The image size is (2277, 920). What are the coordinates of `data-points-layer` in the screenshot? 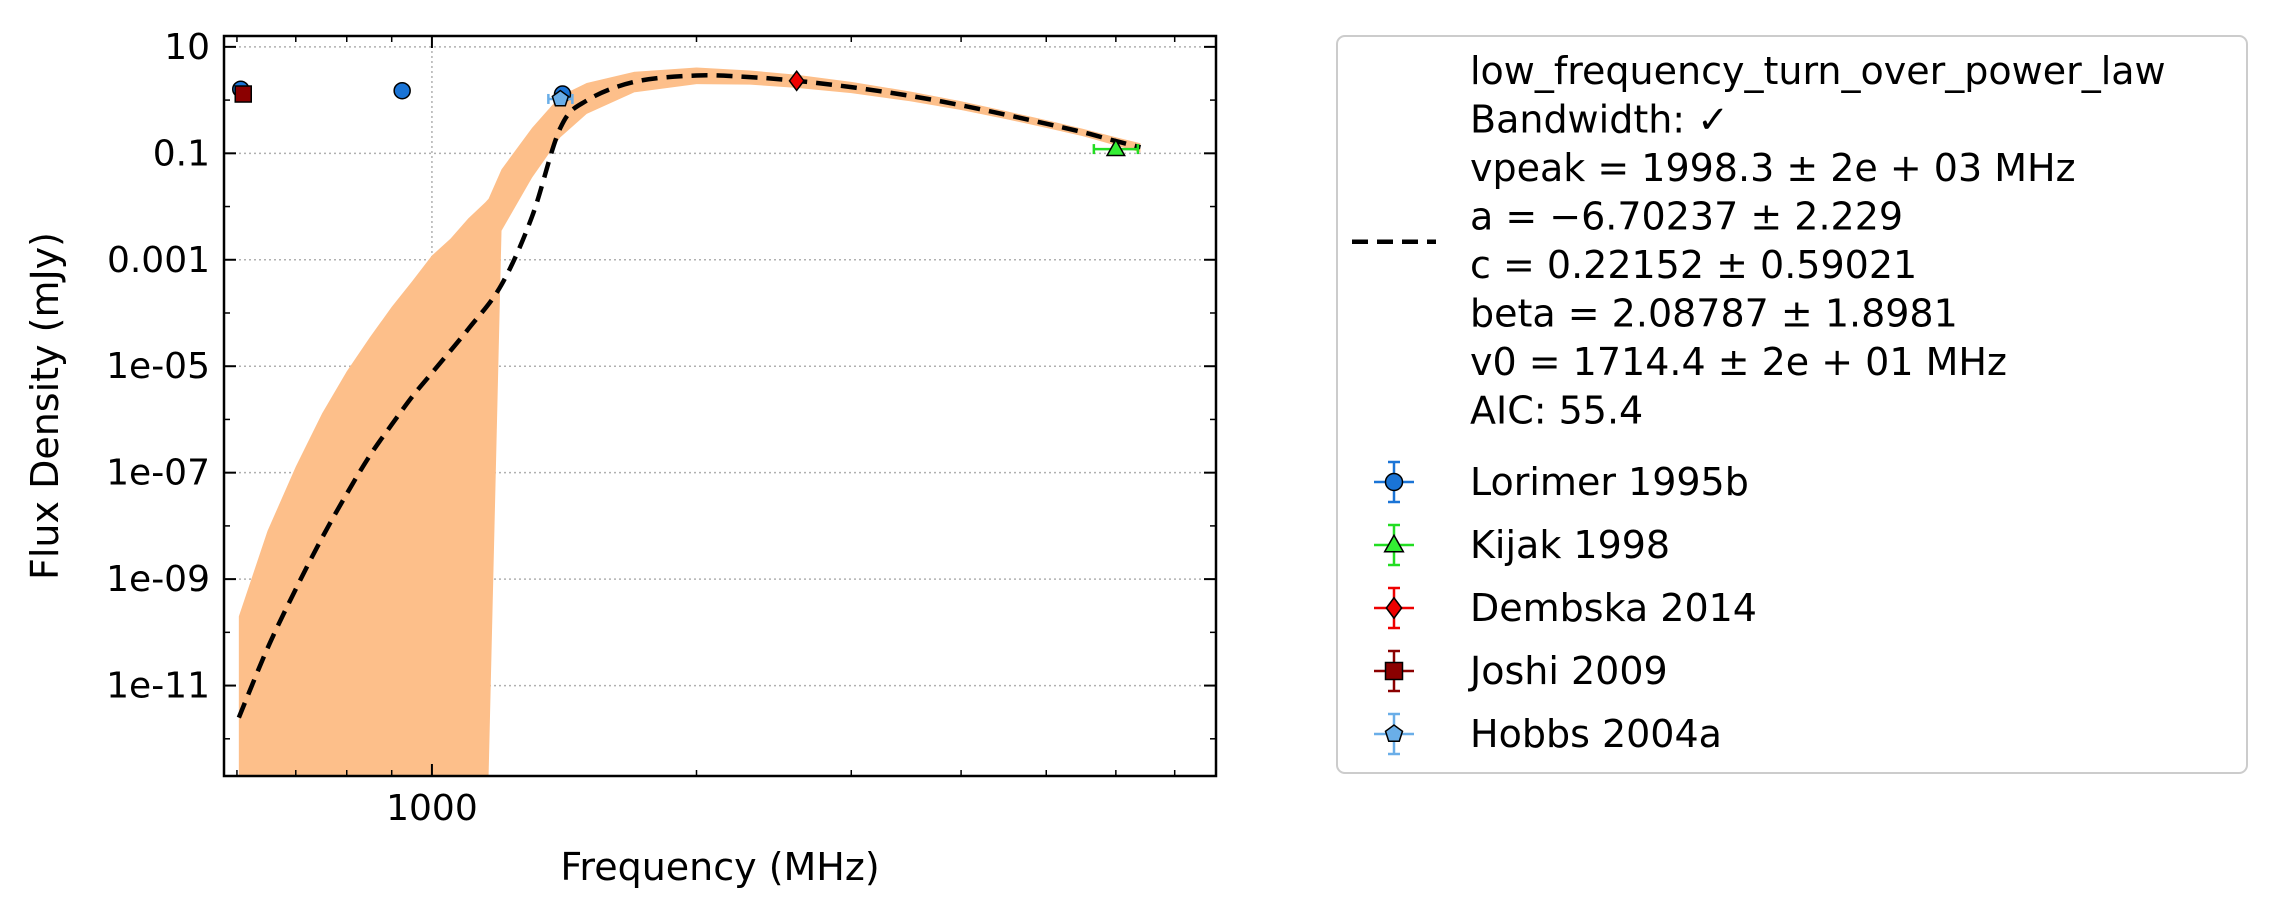 It's located at (685, 113).